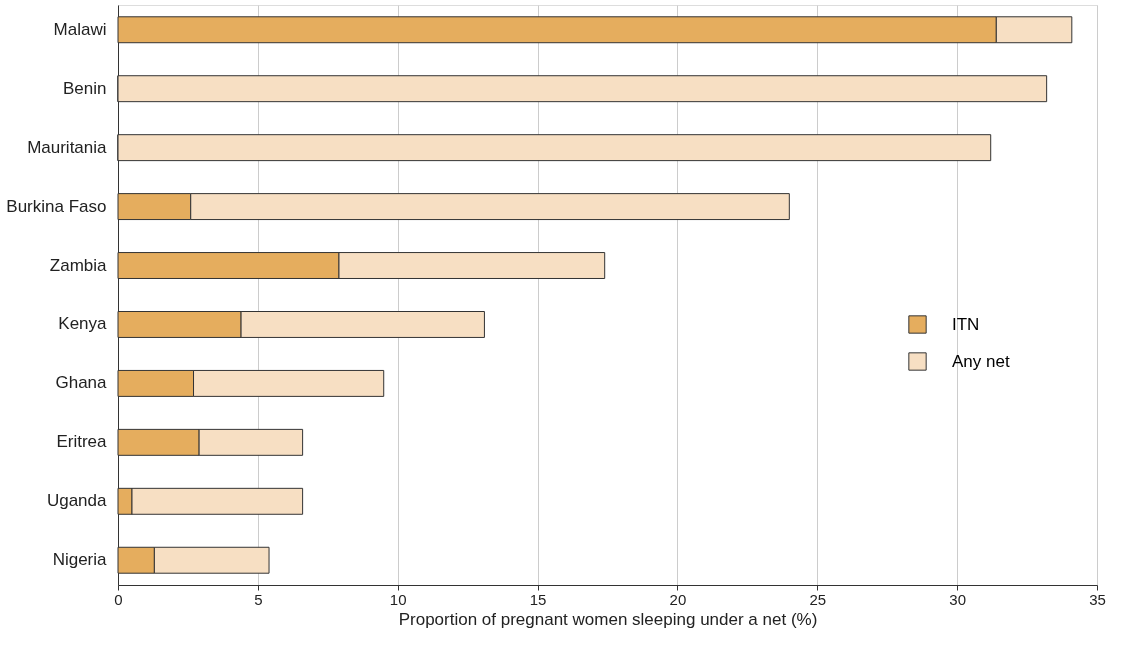  I want to click on x-tick-label: 0, so click(118, 599).